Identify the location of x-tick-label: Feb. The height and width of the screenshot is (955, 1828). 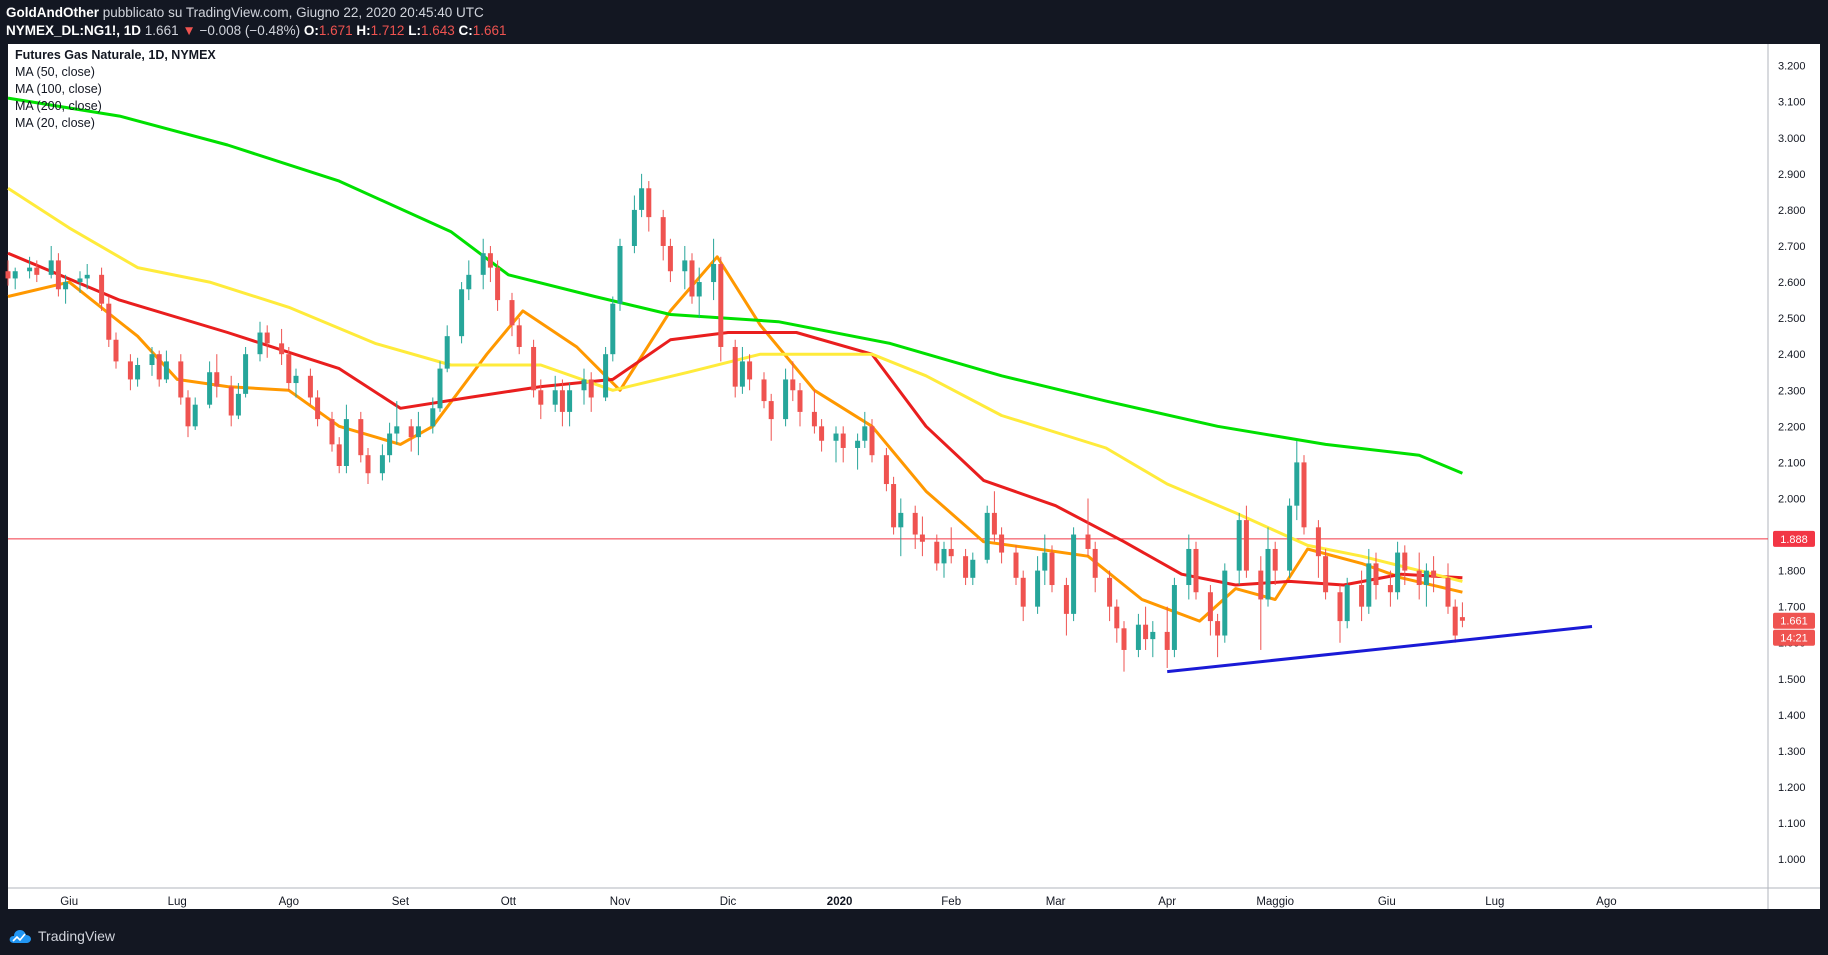
(951, 902).